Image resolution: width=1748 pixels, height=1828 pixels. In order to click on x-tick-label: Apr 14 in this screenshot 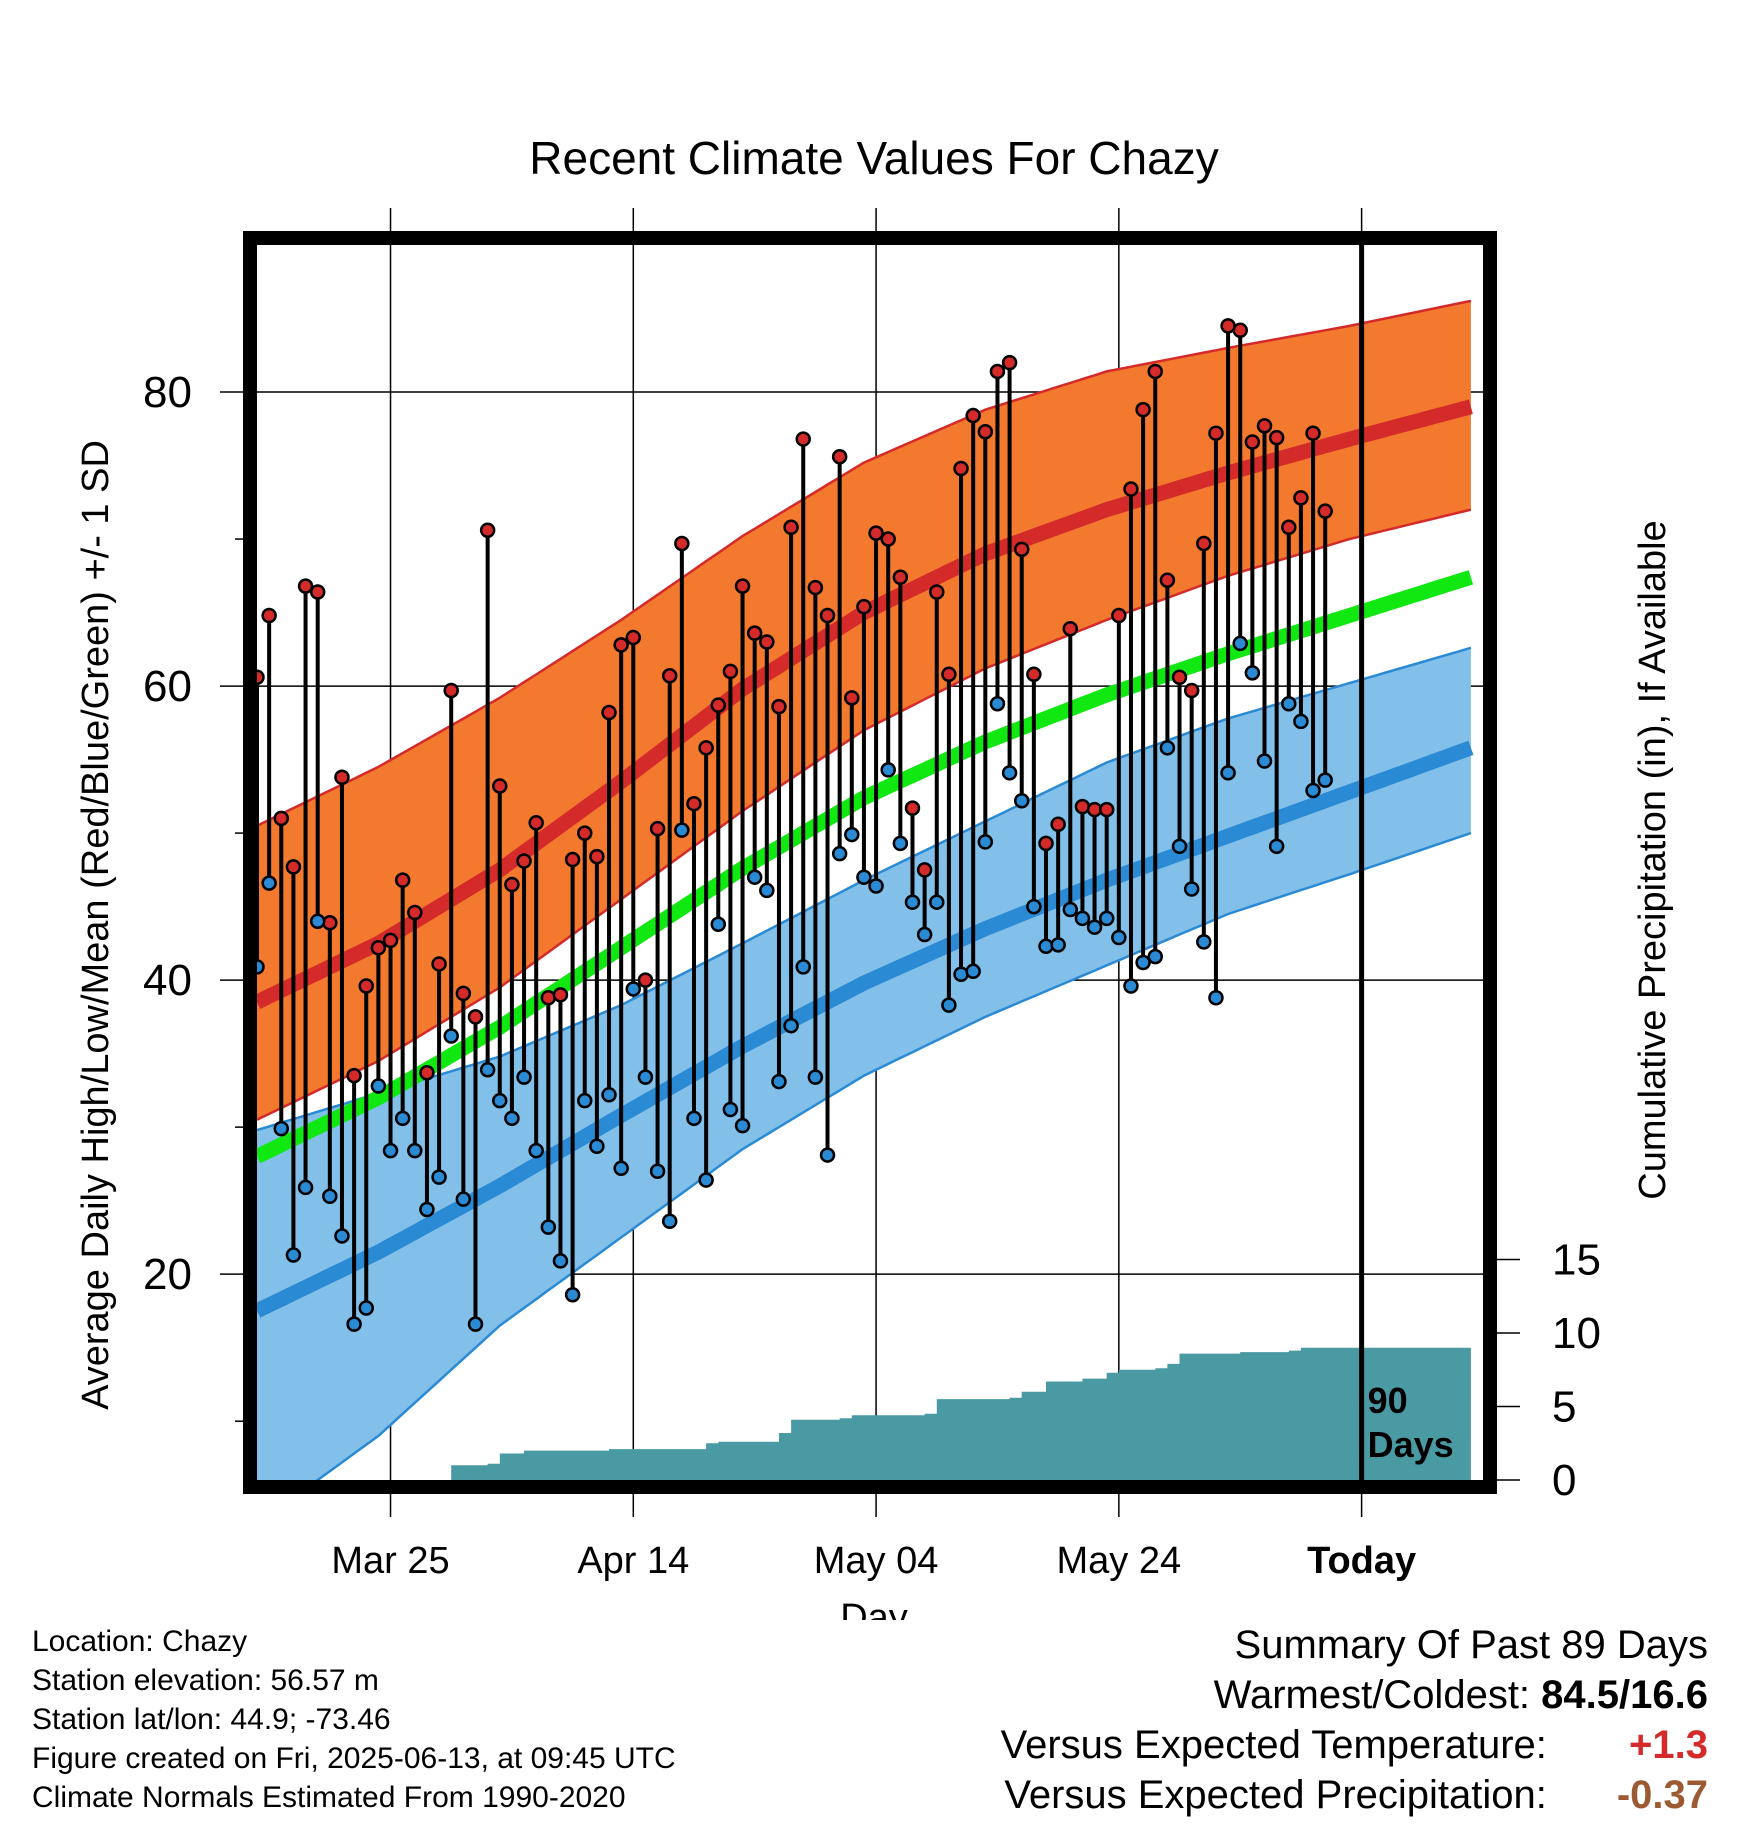, I will do `click(633, 1561)`.